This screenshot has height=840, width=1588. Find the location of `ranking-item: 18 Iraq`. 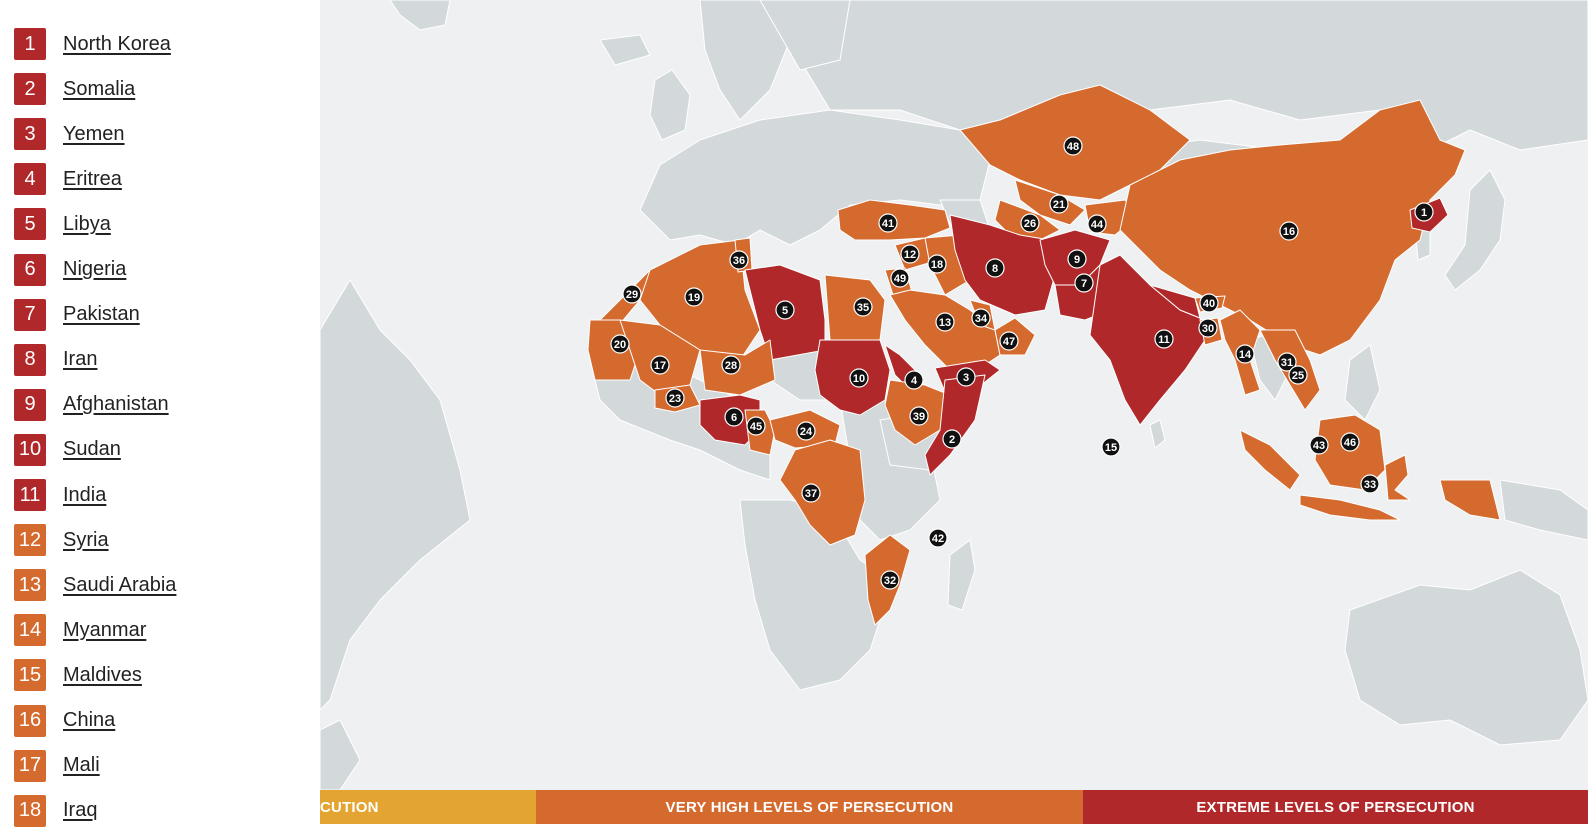

ranking-item: 18 Iraq is located at coordinates (56, 810).